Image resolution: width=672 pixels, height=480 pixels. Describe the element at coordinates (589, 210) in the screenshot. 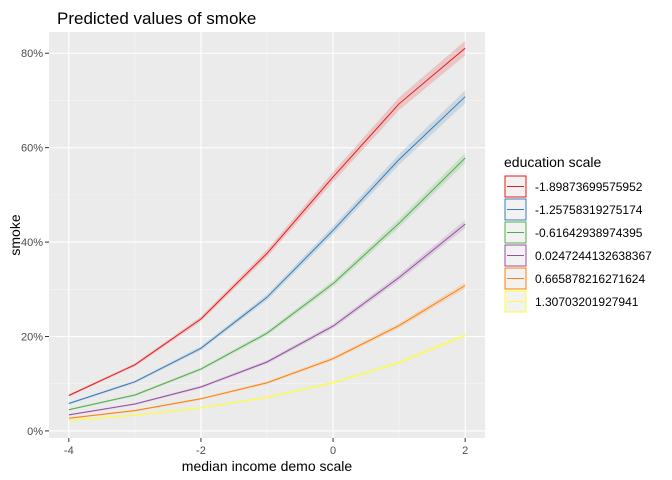

I see `legend-label: -1.25758319275174` at that location.